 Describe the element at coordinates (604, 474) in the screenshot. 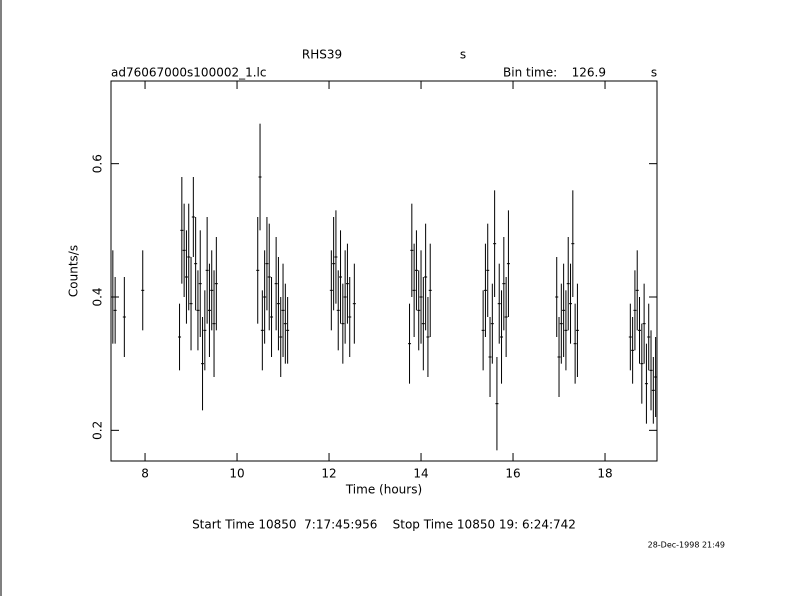

I see `x-tick-label: 18` at that location.